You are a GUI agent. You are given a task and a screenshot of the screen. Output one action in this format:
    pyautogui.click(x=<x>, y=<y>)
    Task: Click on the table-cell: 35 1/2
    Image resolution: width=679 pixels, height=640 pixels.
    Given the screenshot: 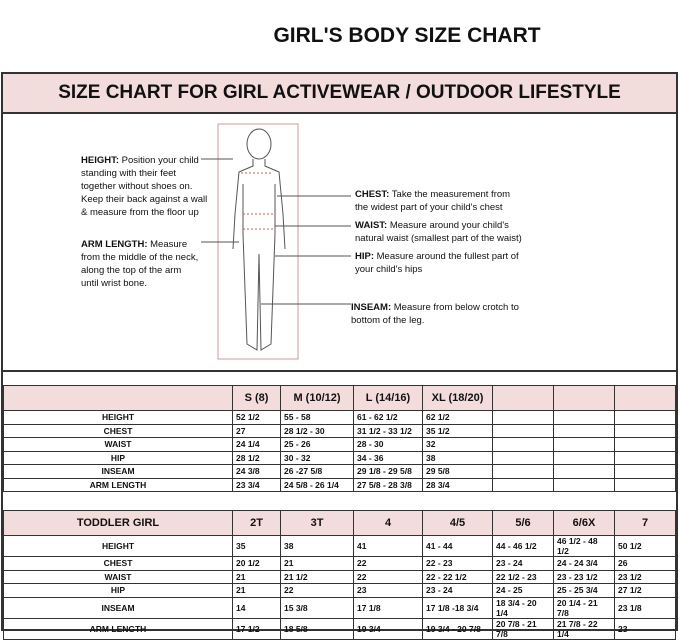 What is the action you would take?
    pyautogui.click(x=457, y=430)
    